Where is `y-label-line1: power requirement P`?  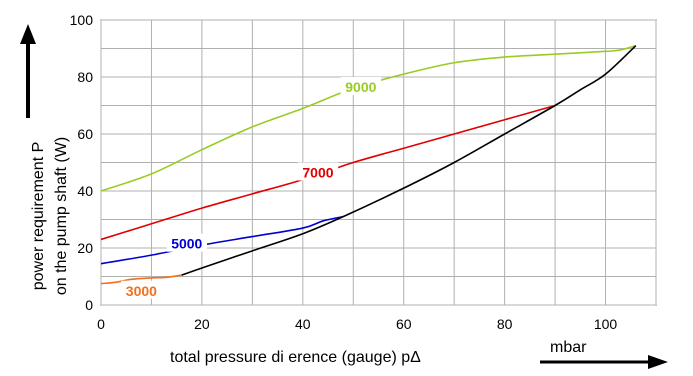 y-label-line1: power requirement P is located at coordinates (38, 216).